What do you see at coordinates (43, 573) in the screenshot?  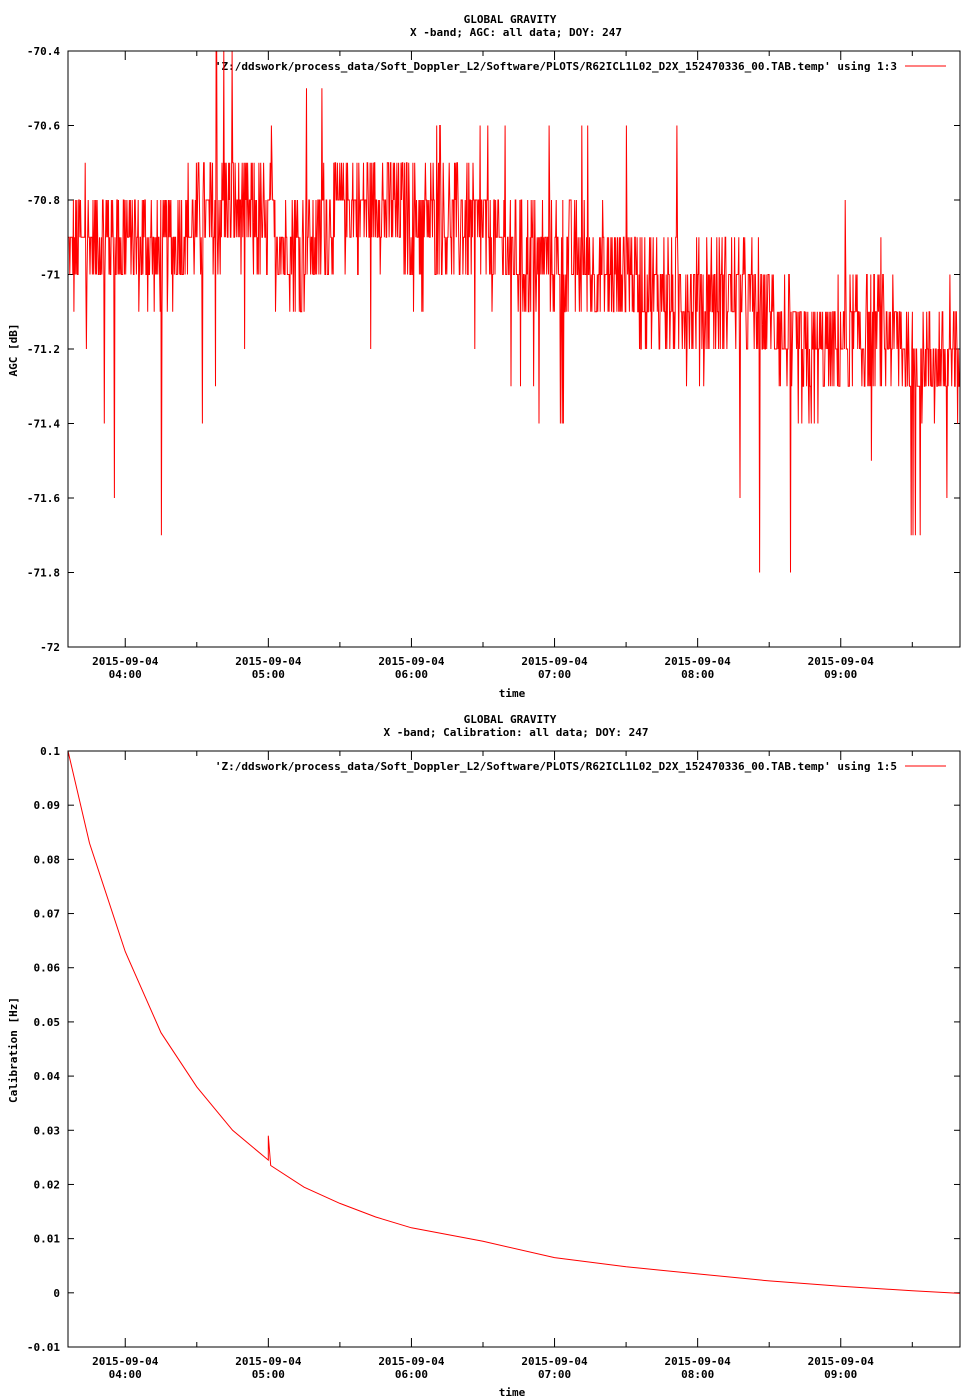 I see `y-tick-label: -71.8` at bounding box center [43, 573].